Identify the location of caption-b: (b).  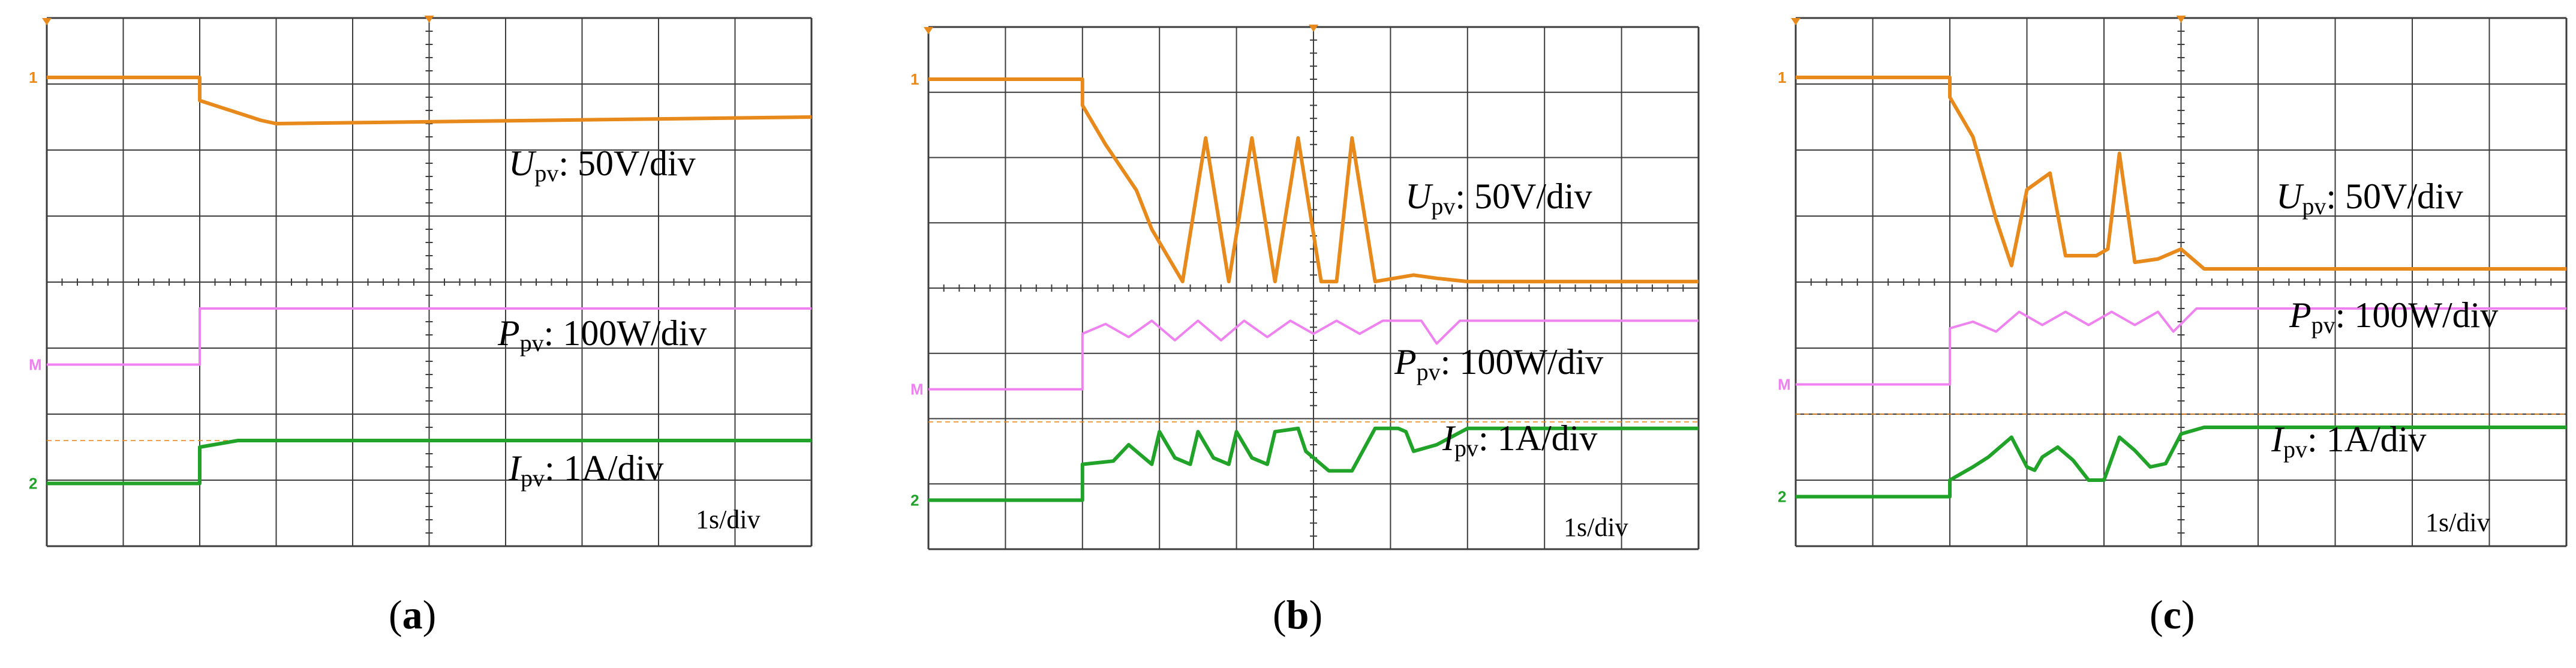
(1298, 615).